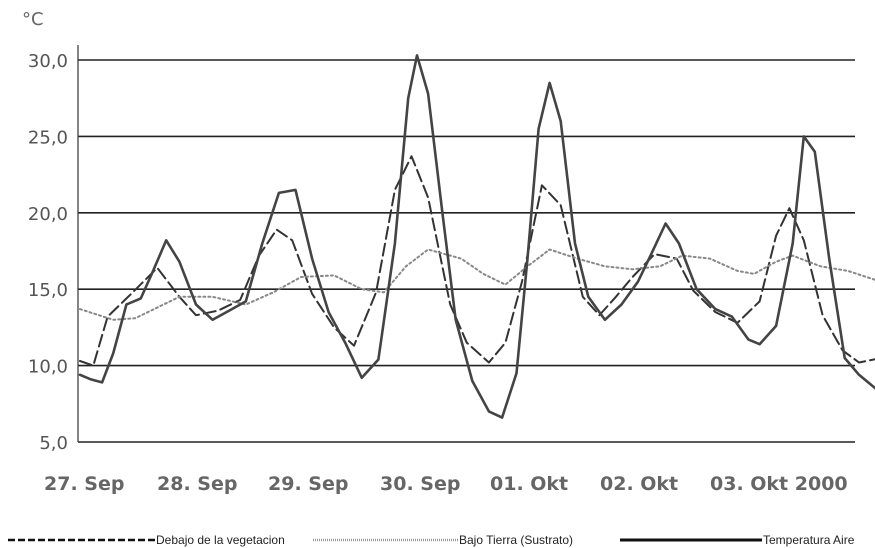 This screenshot has height=548, width=875. I want to click on y-tick-label: 30,0, so click(48, 61).